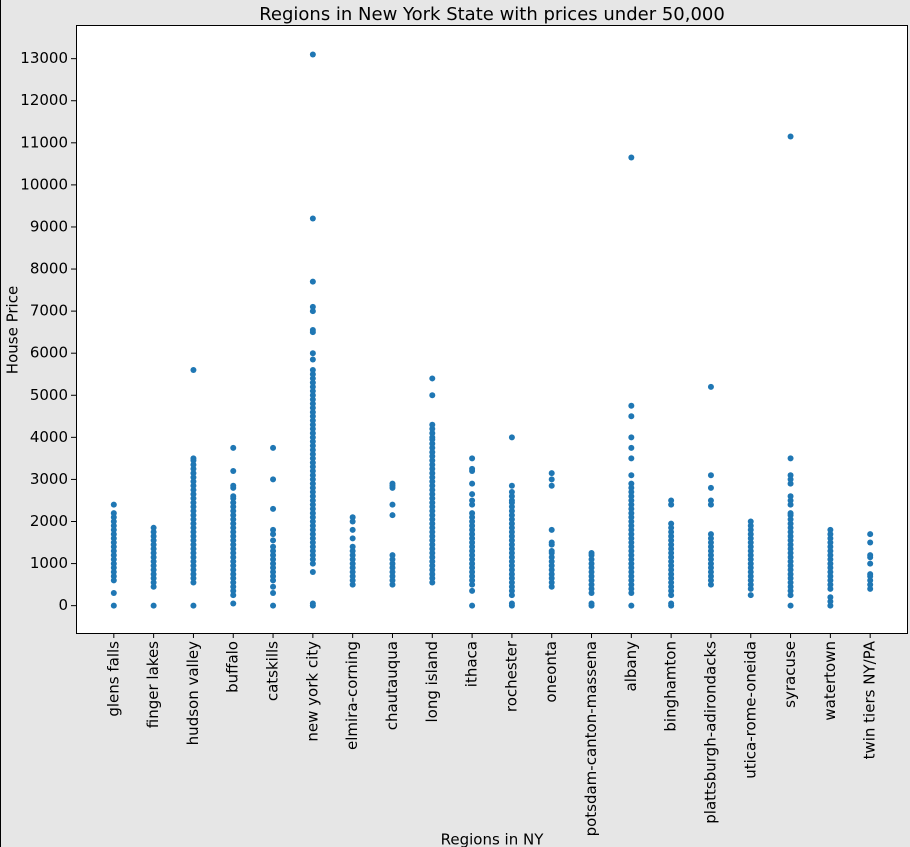 The width and height of the screenshot is (910, 847). Describe the element at coordinates (63, 605) in the screenshot. I see `y-tick-label: 0` at that location.